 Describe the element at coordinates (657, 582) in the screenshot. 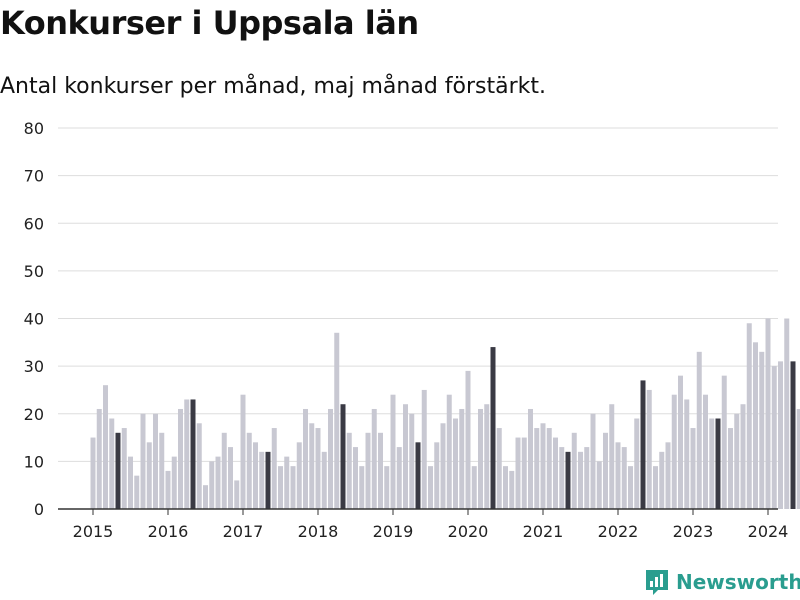

I see `newsworthy-logo-icon` at that location.